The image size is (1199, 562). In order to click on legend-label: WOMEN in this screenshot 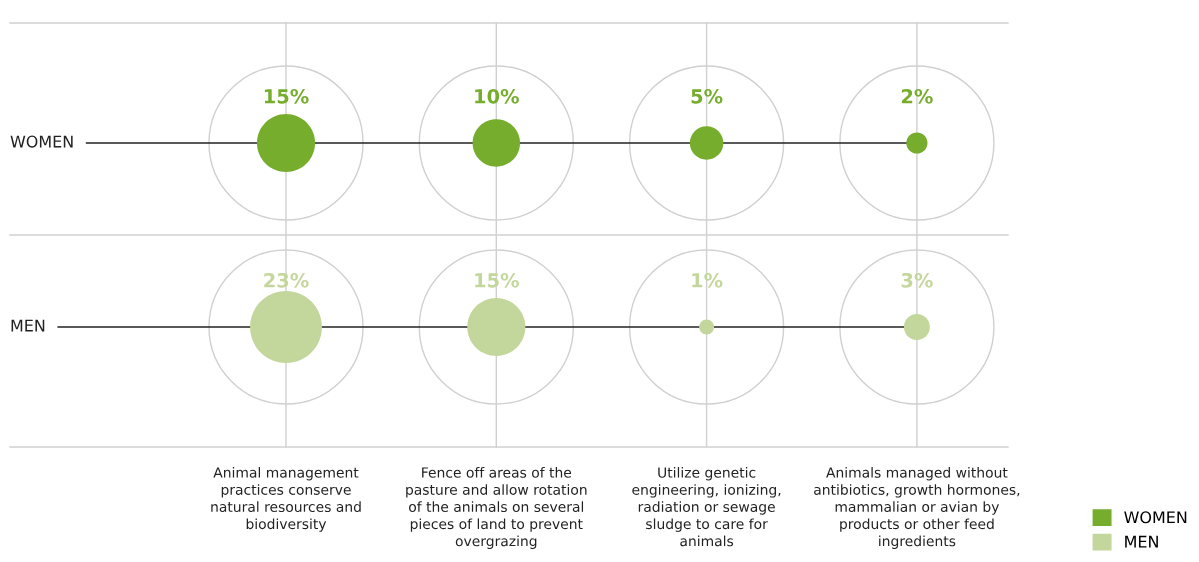, I will do `click(1155, 517)`.